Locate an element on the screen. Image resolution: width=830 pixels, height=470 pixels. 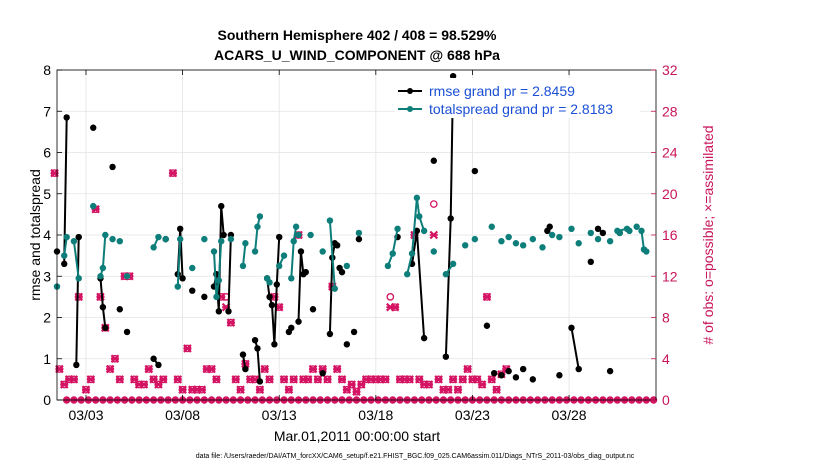
y-tick-label: 3 is located at coordinates (47, 276).